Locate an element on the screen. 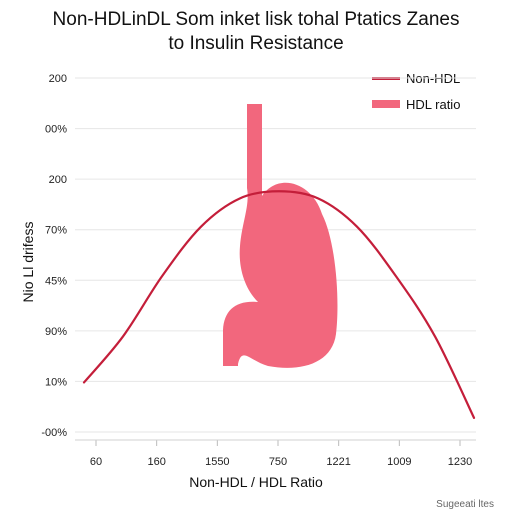  y-tick-label: 70% is located at coordinates (56, 231).